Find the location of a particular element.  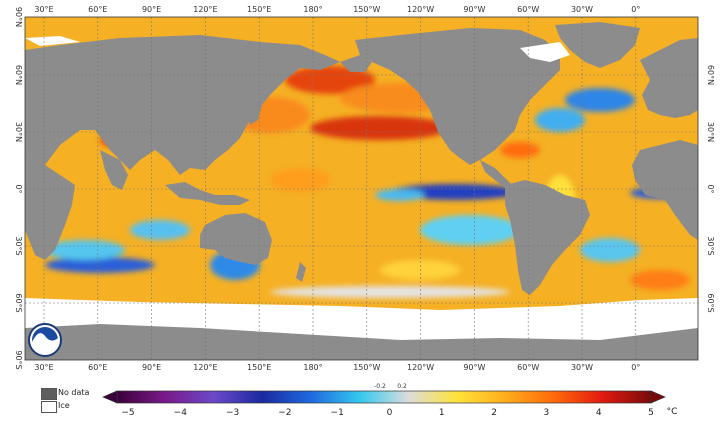

lat-label-left: 60°N is located at coordinates (18, 75).